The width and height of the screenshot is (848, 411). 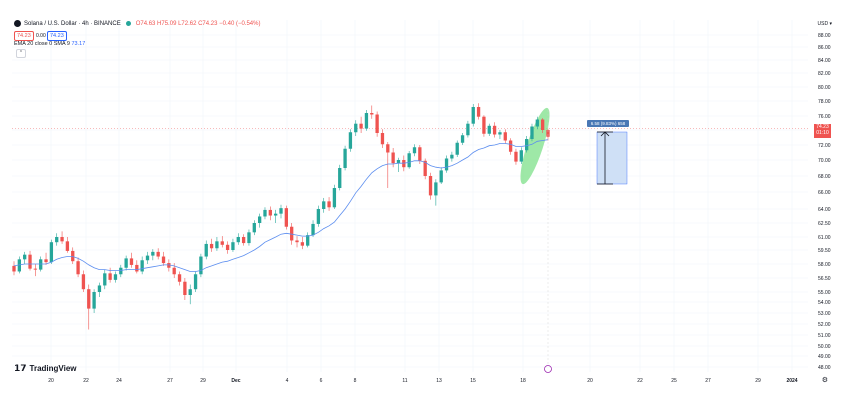 What do you see at coordinates (824, 88) in the screenshot?
I see `y-tick-label: 80.00` at bounding box center [824, 88].